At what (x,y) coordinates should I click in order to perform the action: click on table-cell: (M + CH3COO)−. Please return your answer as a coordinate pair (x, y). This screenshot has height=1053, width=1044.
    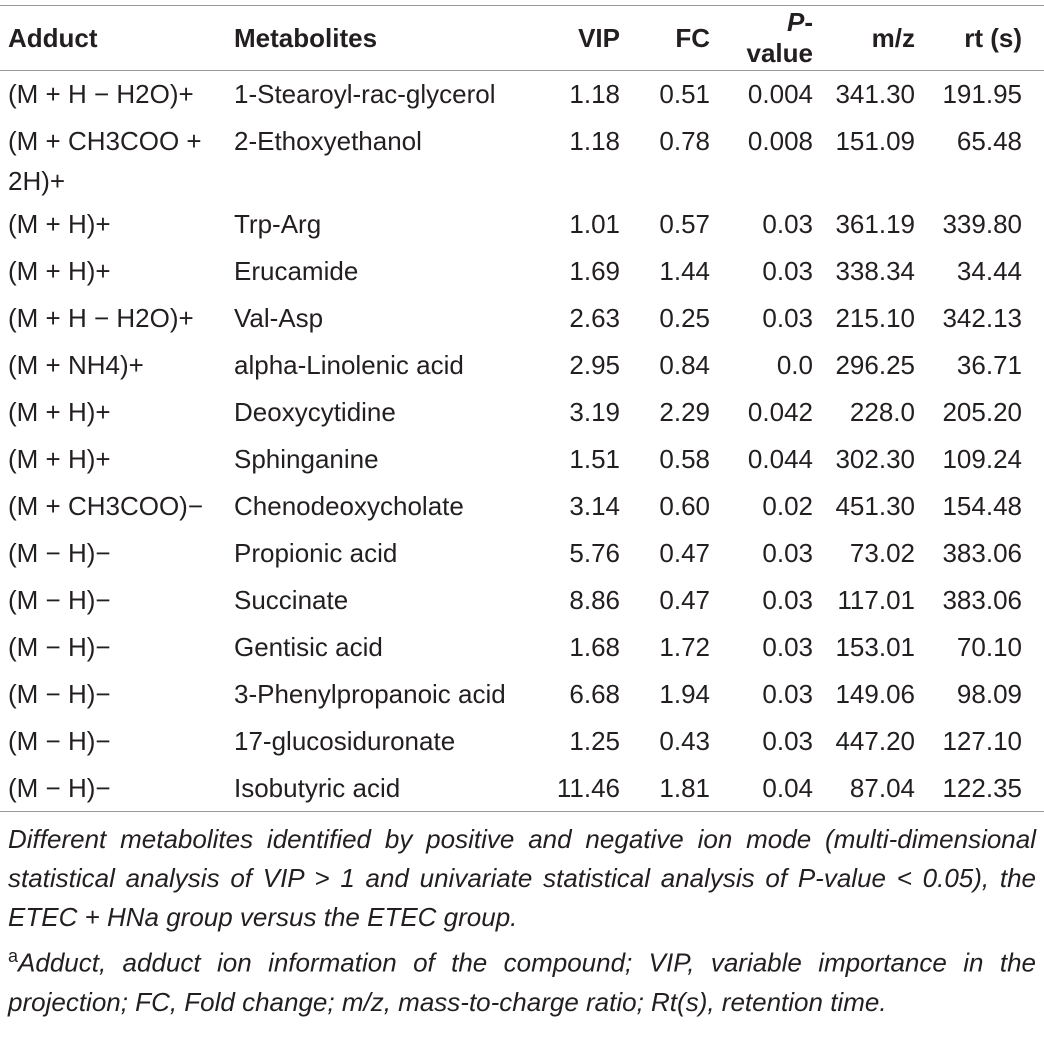
    Looking at the image, I should click on (106, 505).